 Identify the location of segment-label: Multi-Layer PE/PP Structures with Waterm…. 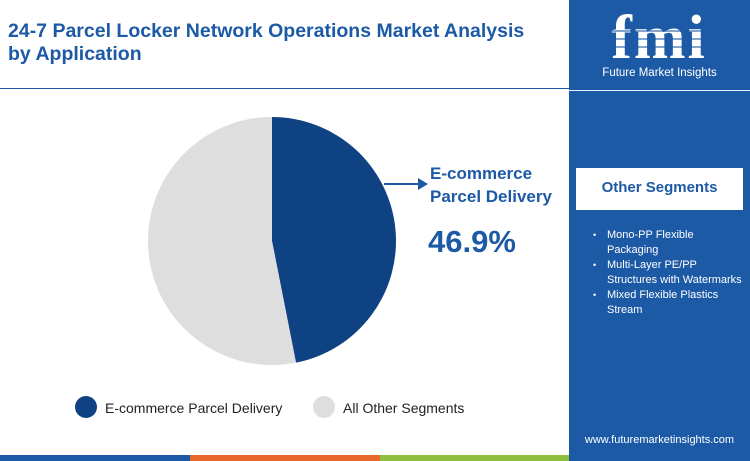
(674, 272).